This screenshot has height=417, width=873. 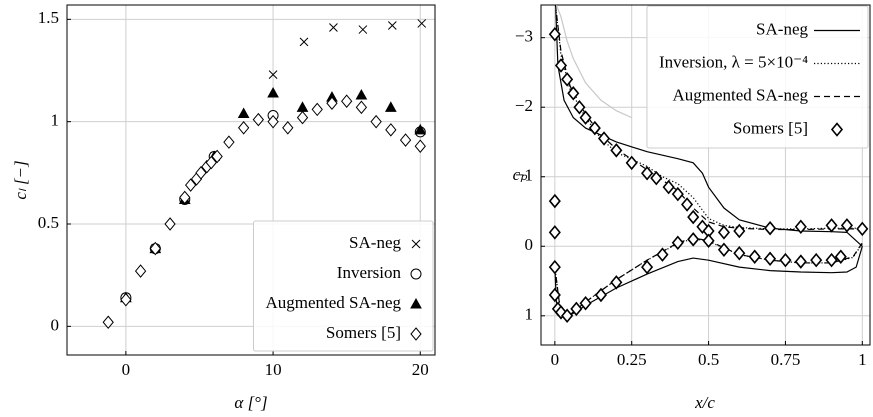 I want to click on x-tick-label: 0.25, so click(x=632, y=359).